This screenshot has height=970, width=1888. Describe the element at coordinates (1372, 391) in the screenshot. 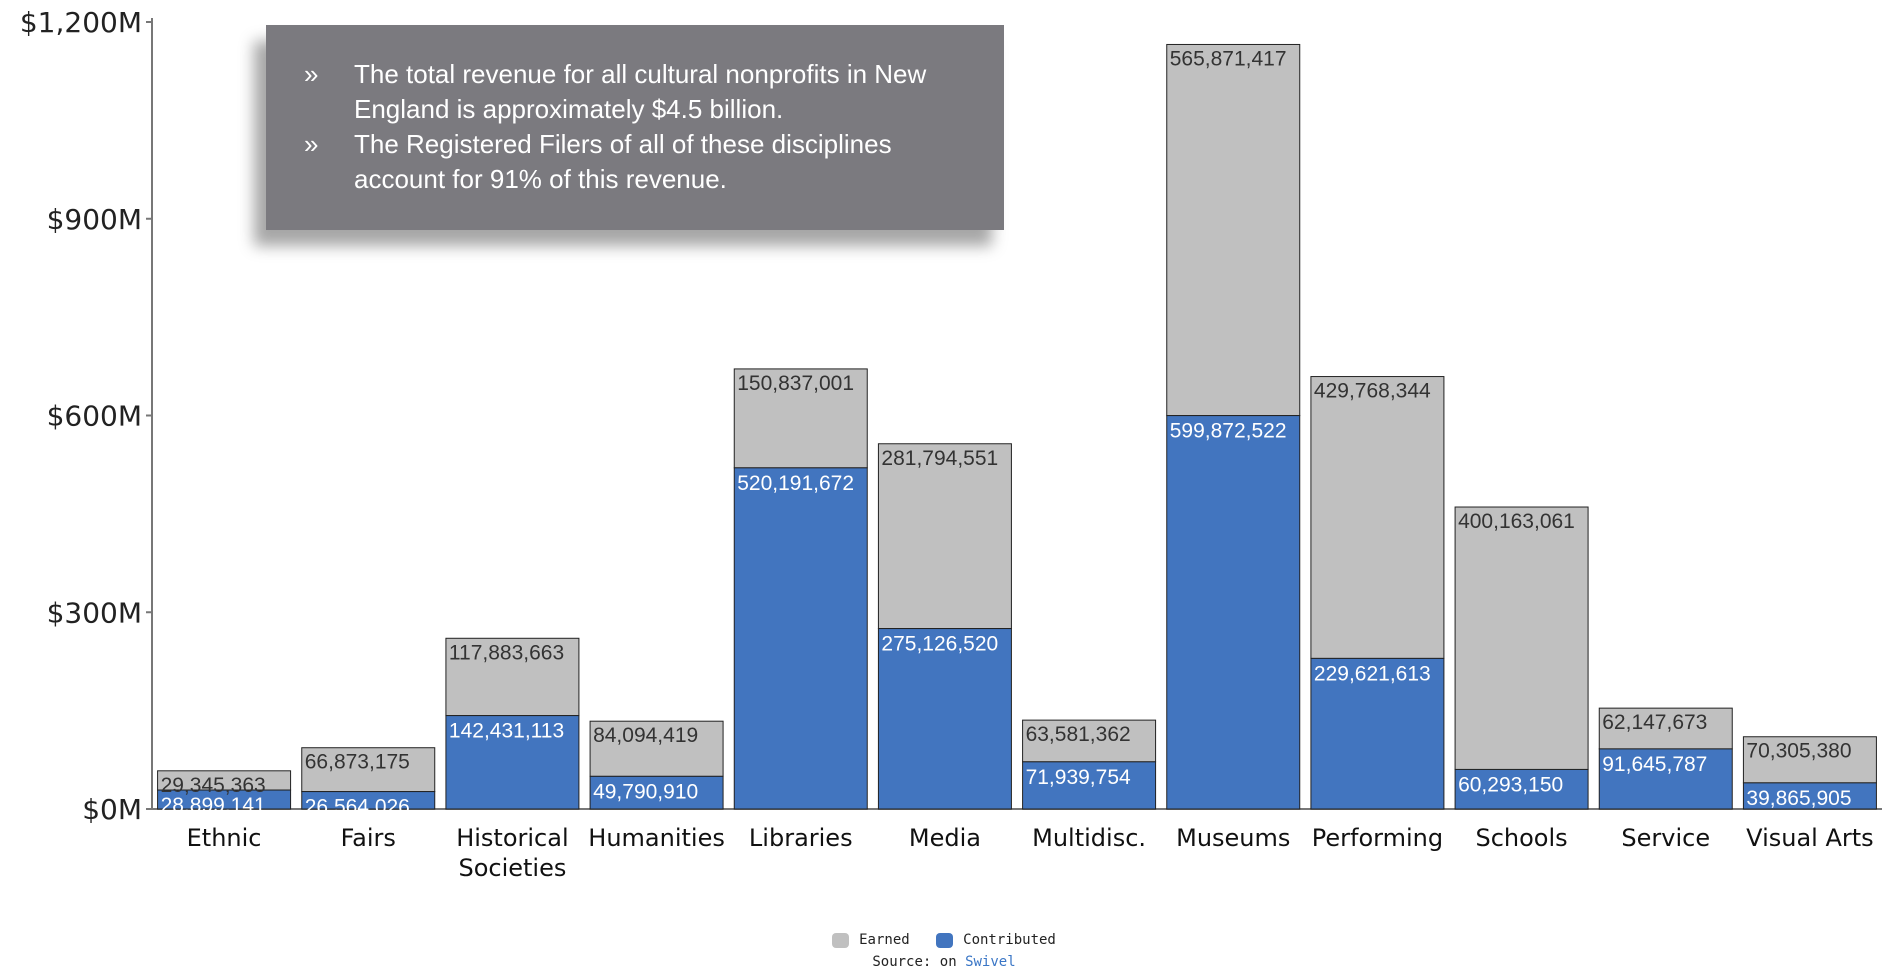

I see `data-label-earned: 429,768,344` at that location.